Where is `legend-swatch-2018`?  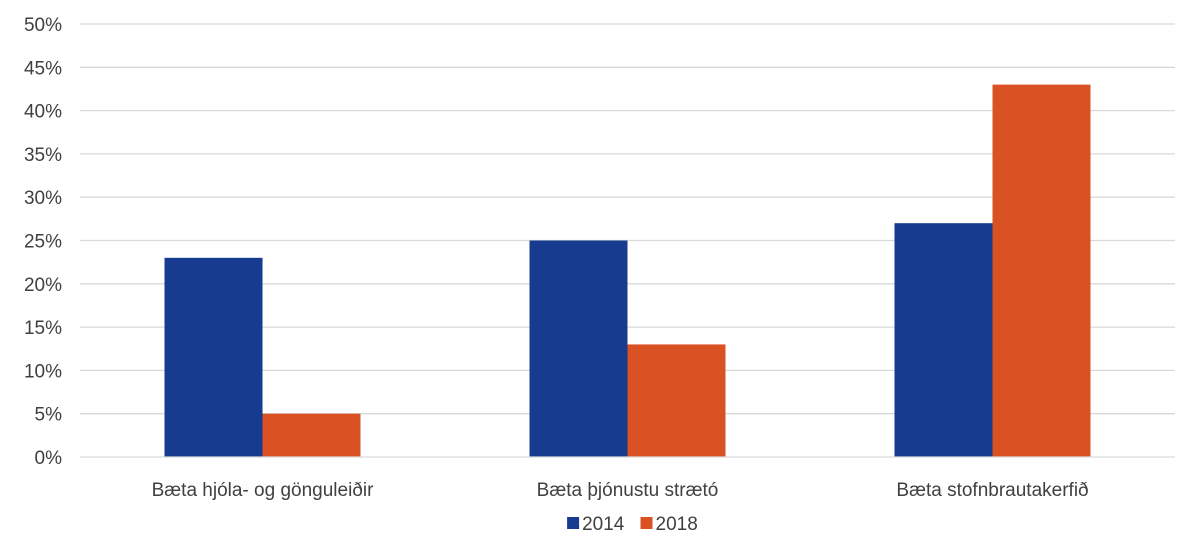 legend-swatch-2018 is located at coordinates (646, 523).